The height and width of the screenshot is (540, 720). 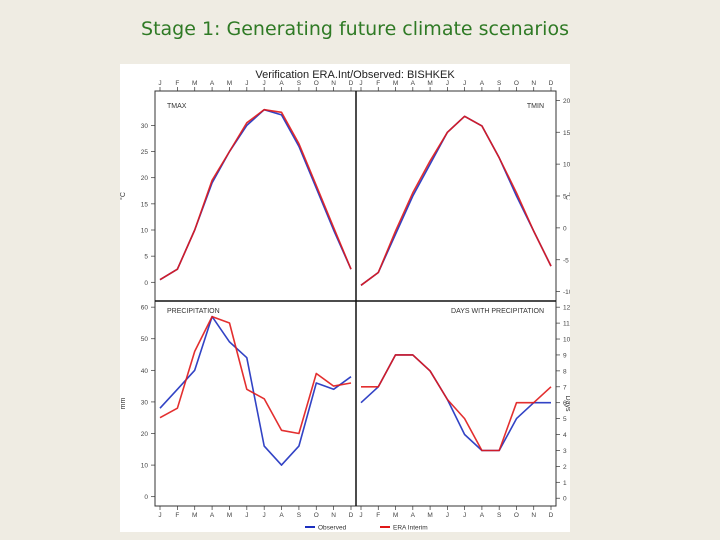 What do you see at coordinates (159, 515) in the screenshot?
I see `x-tick-label-2-0: J` at bounding box center [159, 515].